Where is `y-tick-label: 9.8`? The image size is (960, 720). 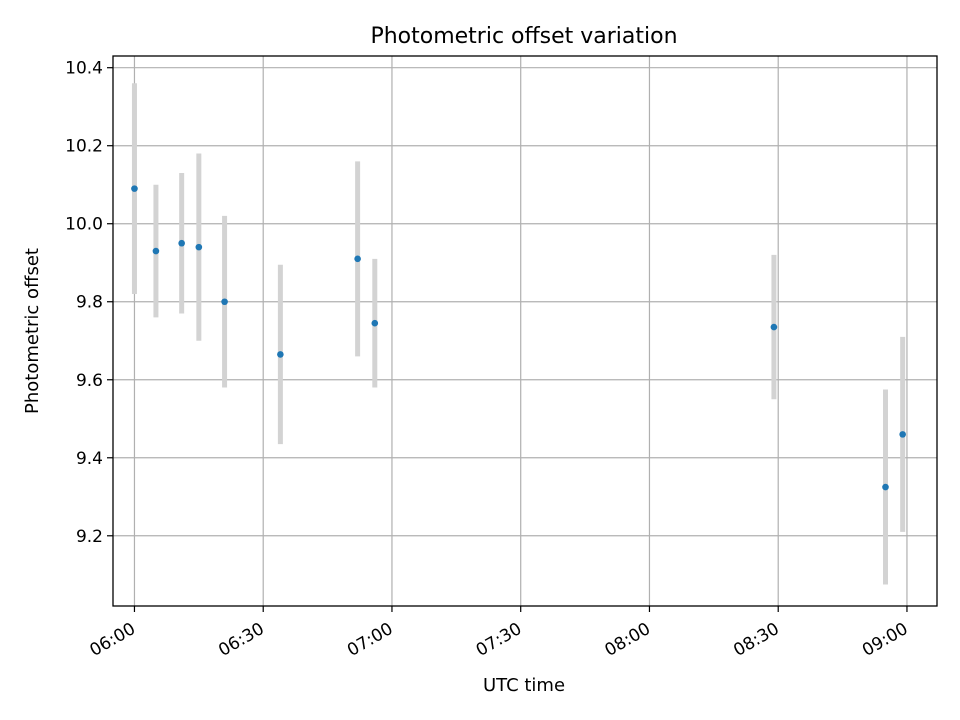 y-tick-label: 9.8 is located at coordinates (89, 303).